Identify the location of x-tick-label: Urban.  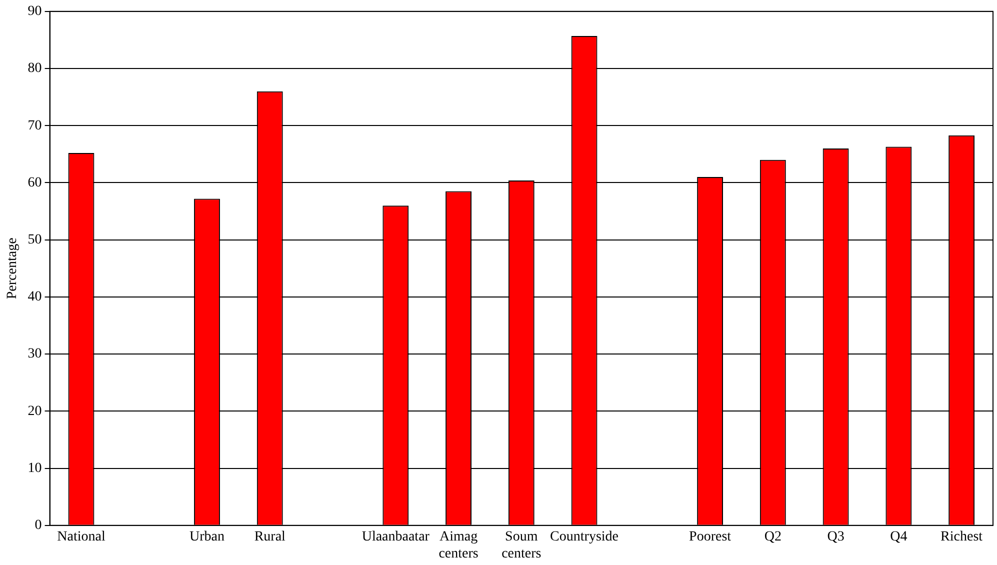
(207, 536).